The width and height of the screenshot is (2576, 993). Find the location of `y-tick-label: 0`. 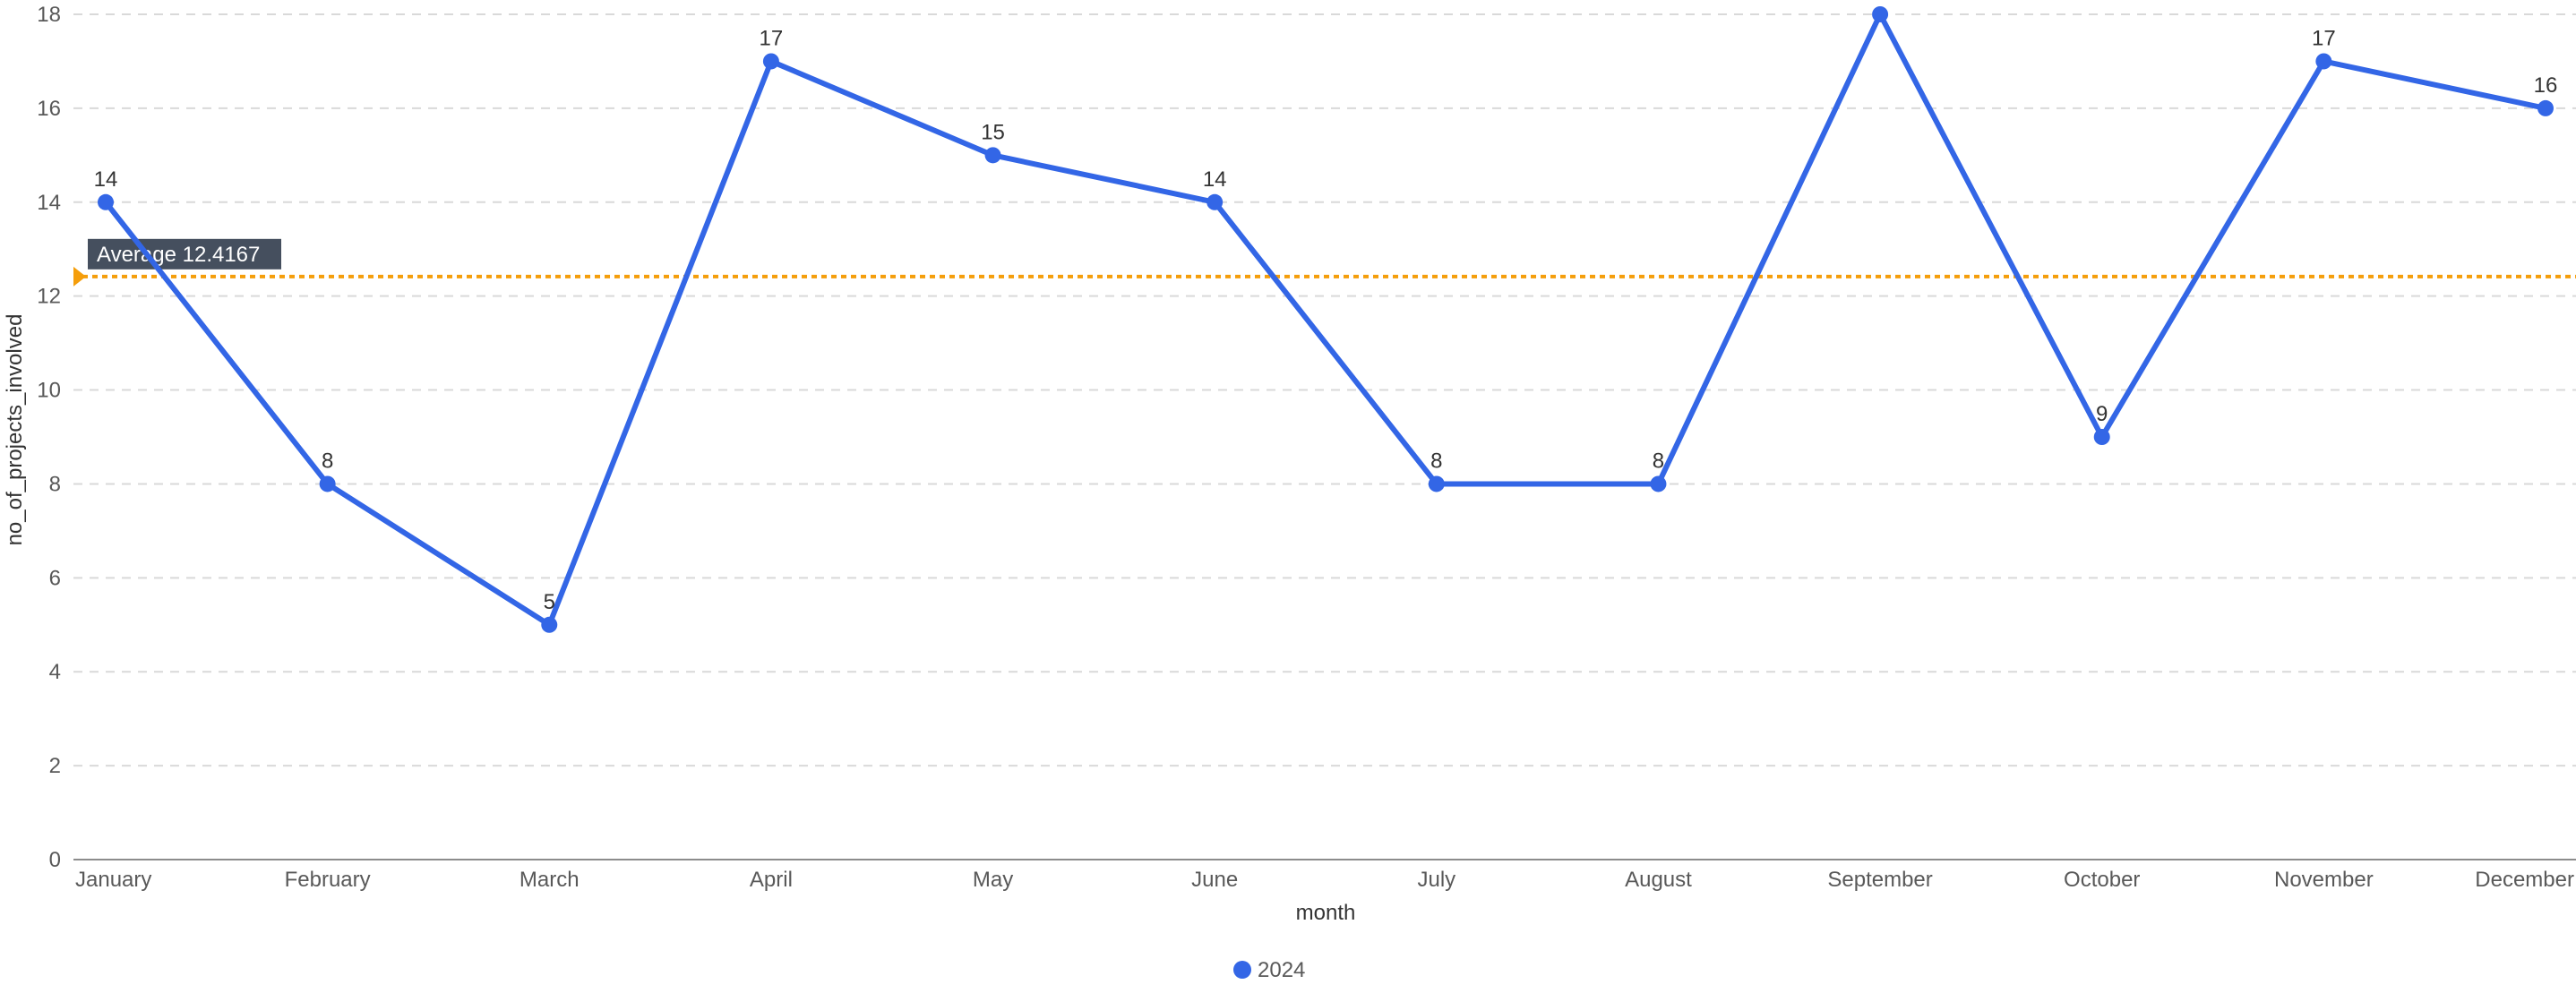

y-tick-label: 0 is located at coordinates (55, 860).